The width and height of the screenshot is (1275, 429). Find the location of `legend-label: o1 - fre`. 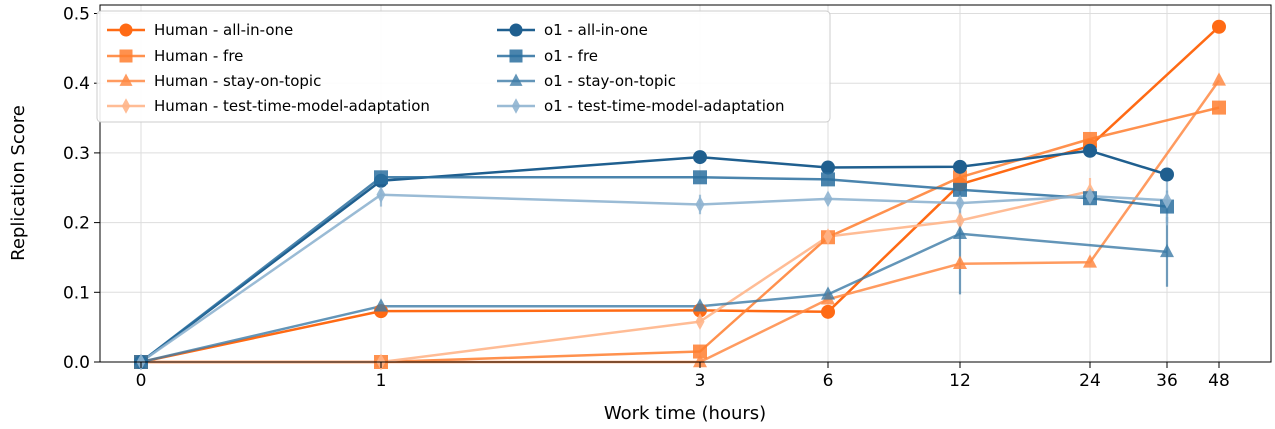

legend-label: o1 - fre is located at coordinates (571, 56).